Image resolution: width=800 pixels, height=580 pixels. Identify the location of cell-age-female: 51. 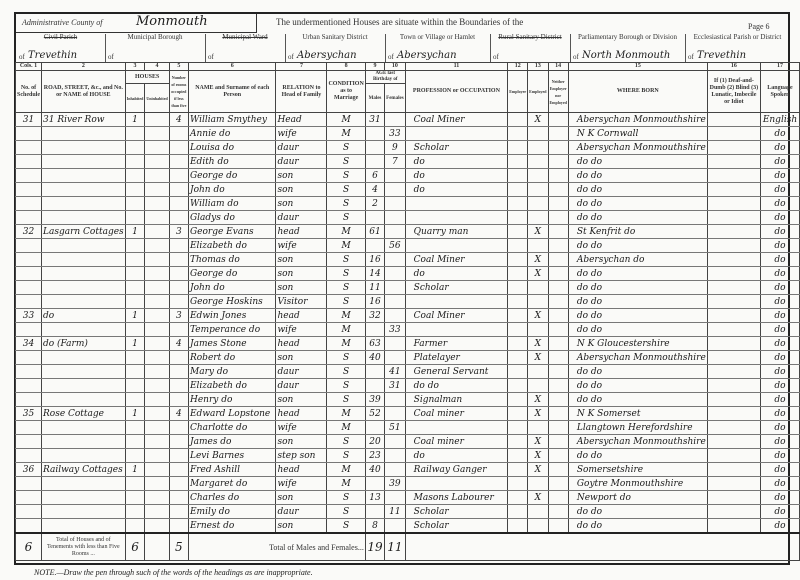
(395, 427).